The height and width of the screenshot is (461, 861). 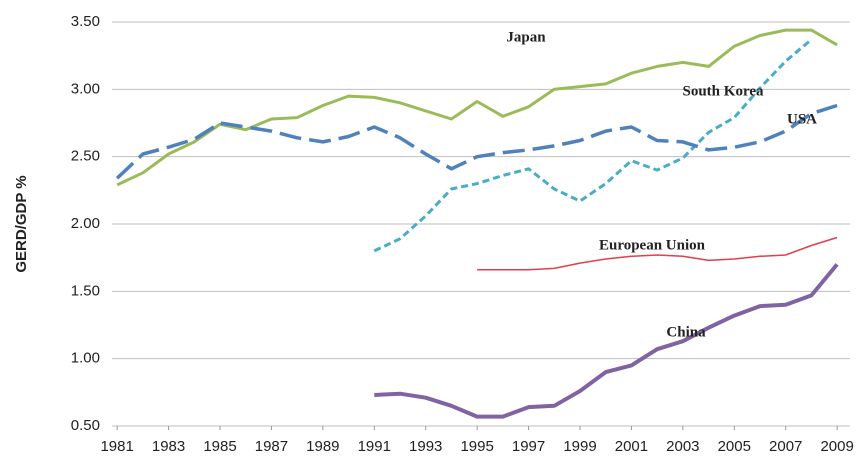 What do you see at coordinates (116, 446) in the screenshot?
I see `x-tick-label: 1981` at bounding box center [116, 446].